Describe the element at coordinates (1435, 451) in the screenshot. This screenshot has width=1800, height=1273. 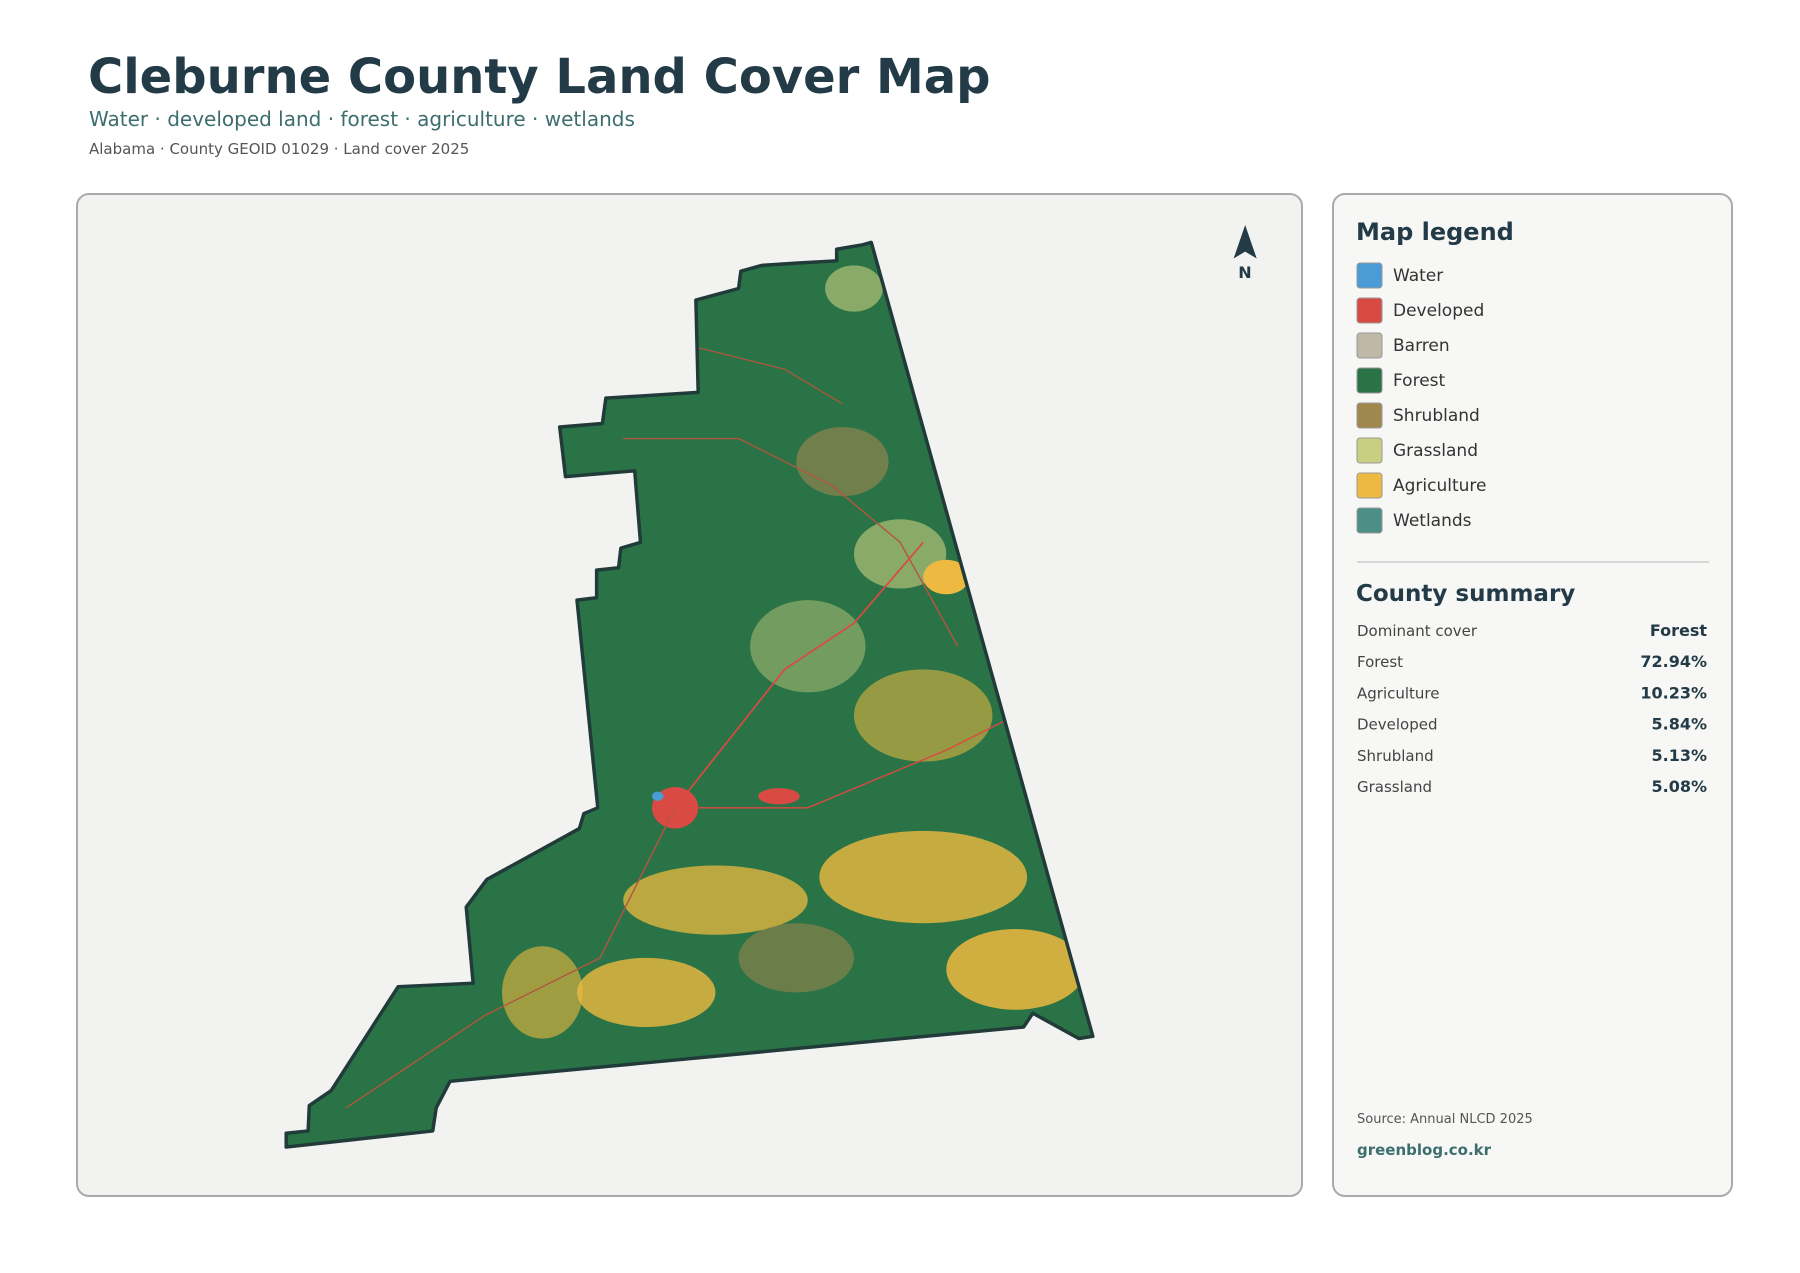
I see `legend-label: Grassland` at that location.